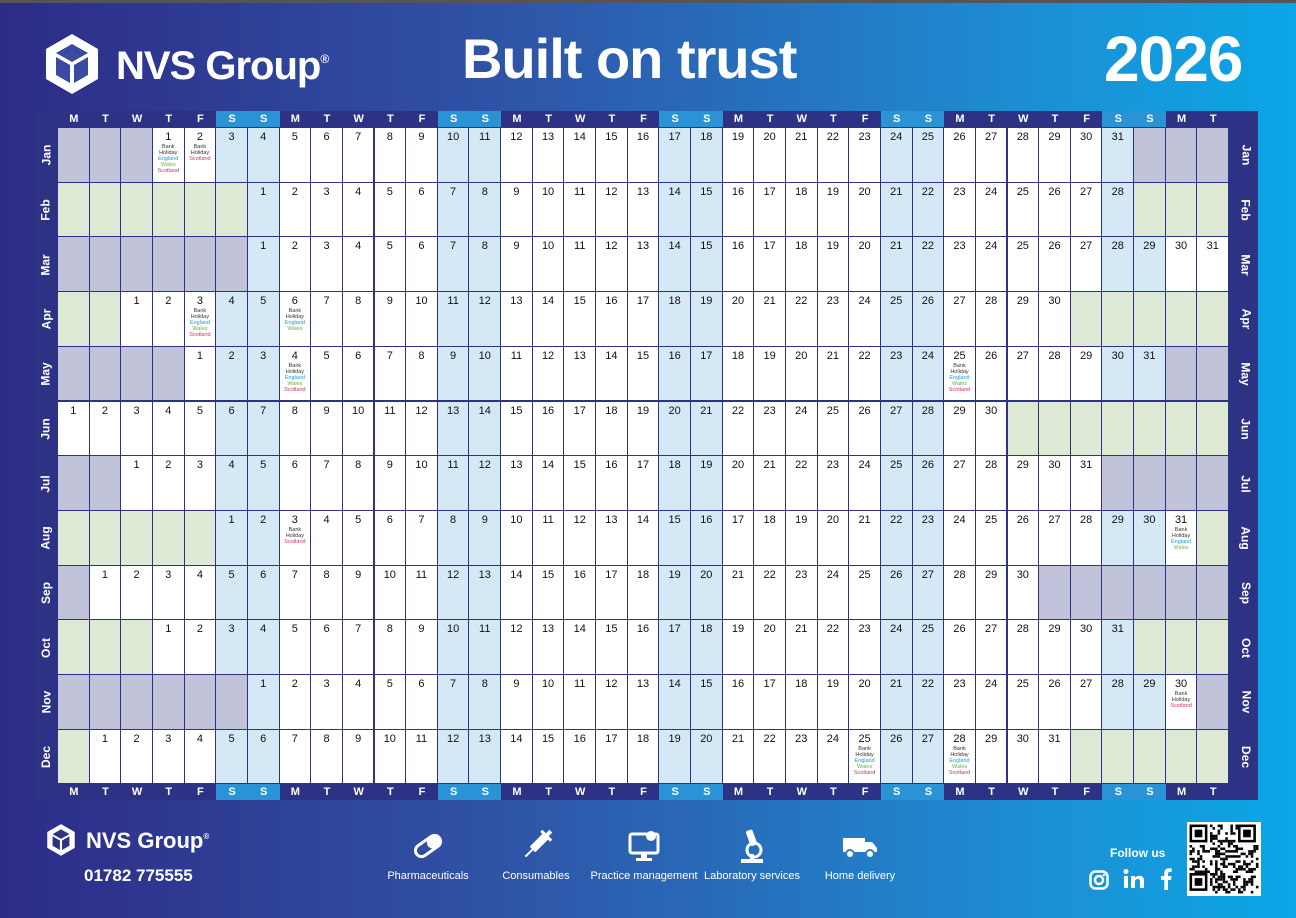  Describe the element at coordinates (769, 684) in the screenshot. I see `day-number: 17` at that location.